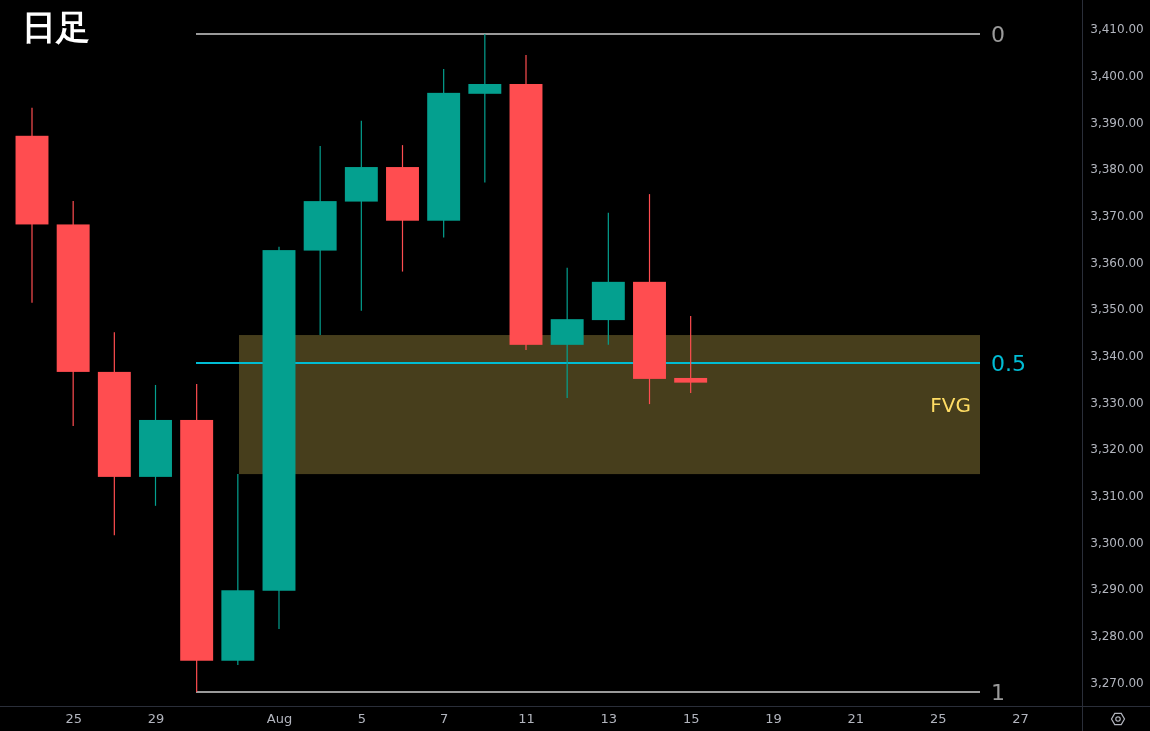  I want to click on y-tick-label: 3,310.00, so click(1117, 495).